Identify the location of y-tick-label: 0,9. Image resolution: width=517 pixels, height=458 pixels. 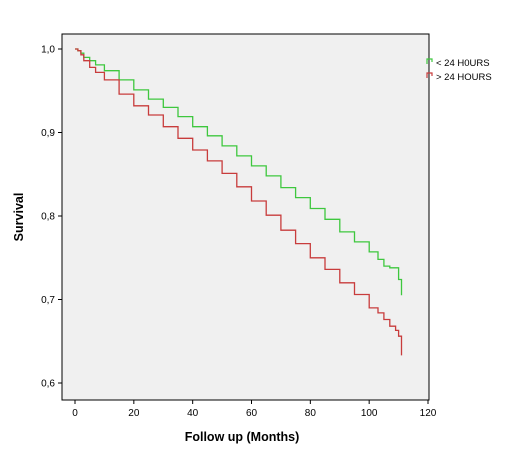
(48, 133).